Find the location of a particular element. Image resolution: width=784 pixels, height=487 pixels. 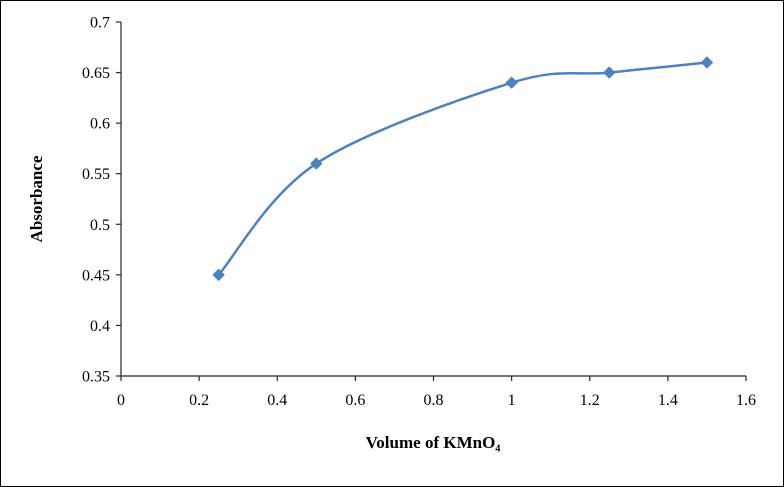

y-tick-label: 0.5 is located at coordinates (100, 225).